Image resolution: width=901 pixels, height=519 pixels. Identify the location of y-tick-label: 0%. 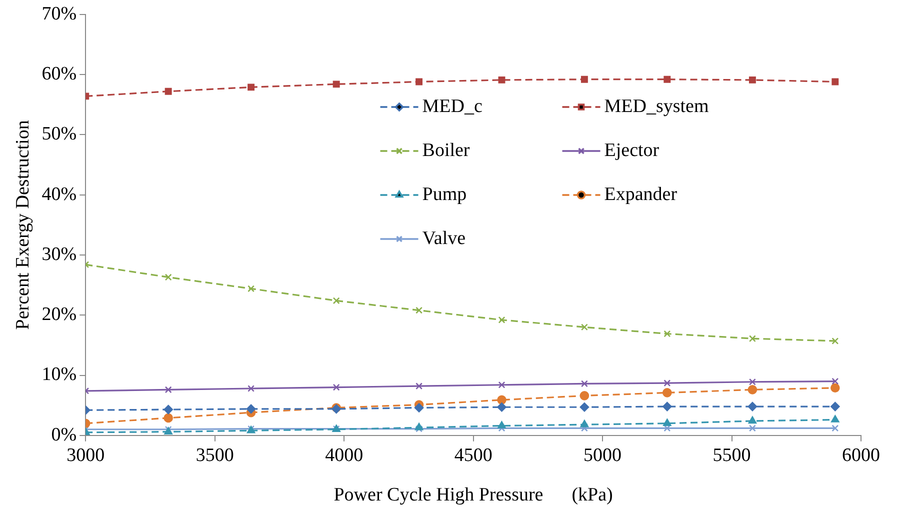
(64, 435).